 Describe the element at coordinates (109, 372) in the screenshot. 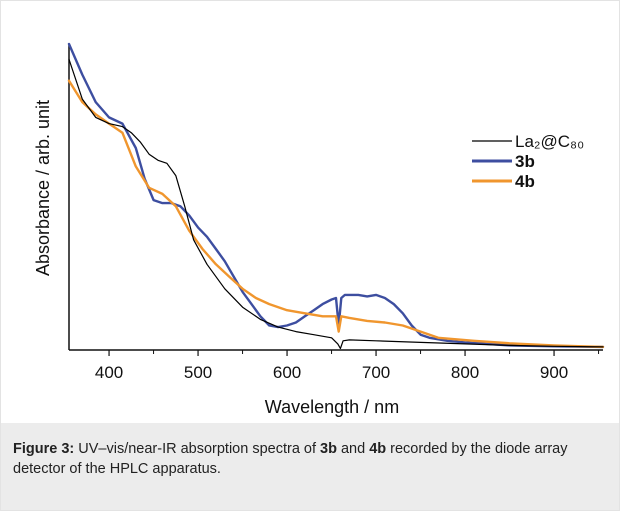

I see `x-tick-label: 400` at that location.